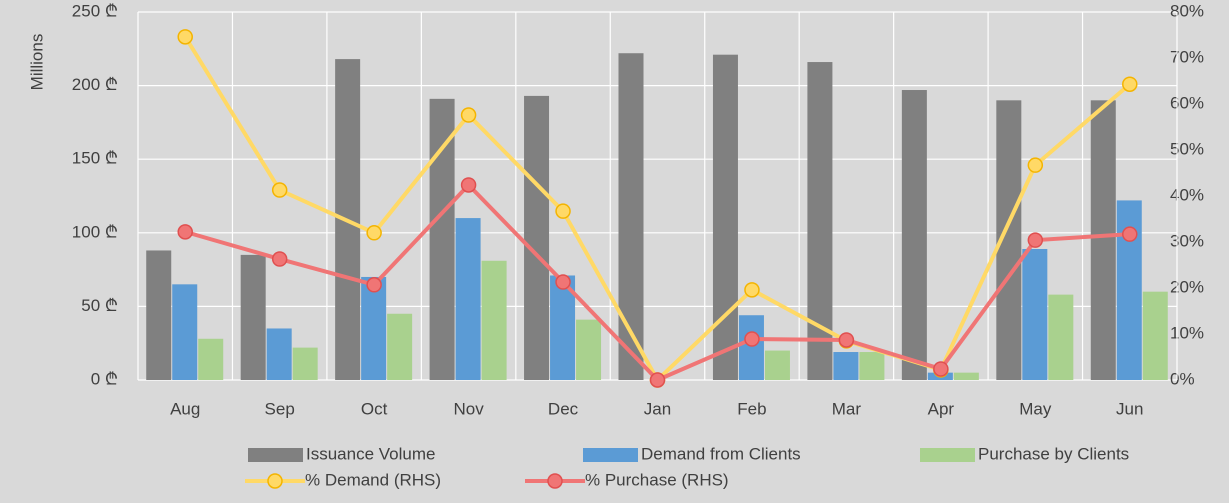  What do you see at coordinates (751, 408) in the screenshot?
I see `x-tick-label: Feb` at bounding box center [751, 408].